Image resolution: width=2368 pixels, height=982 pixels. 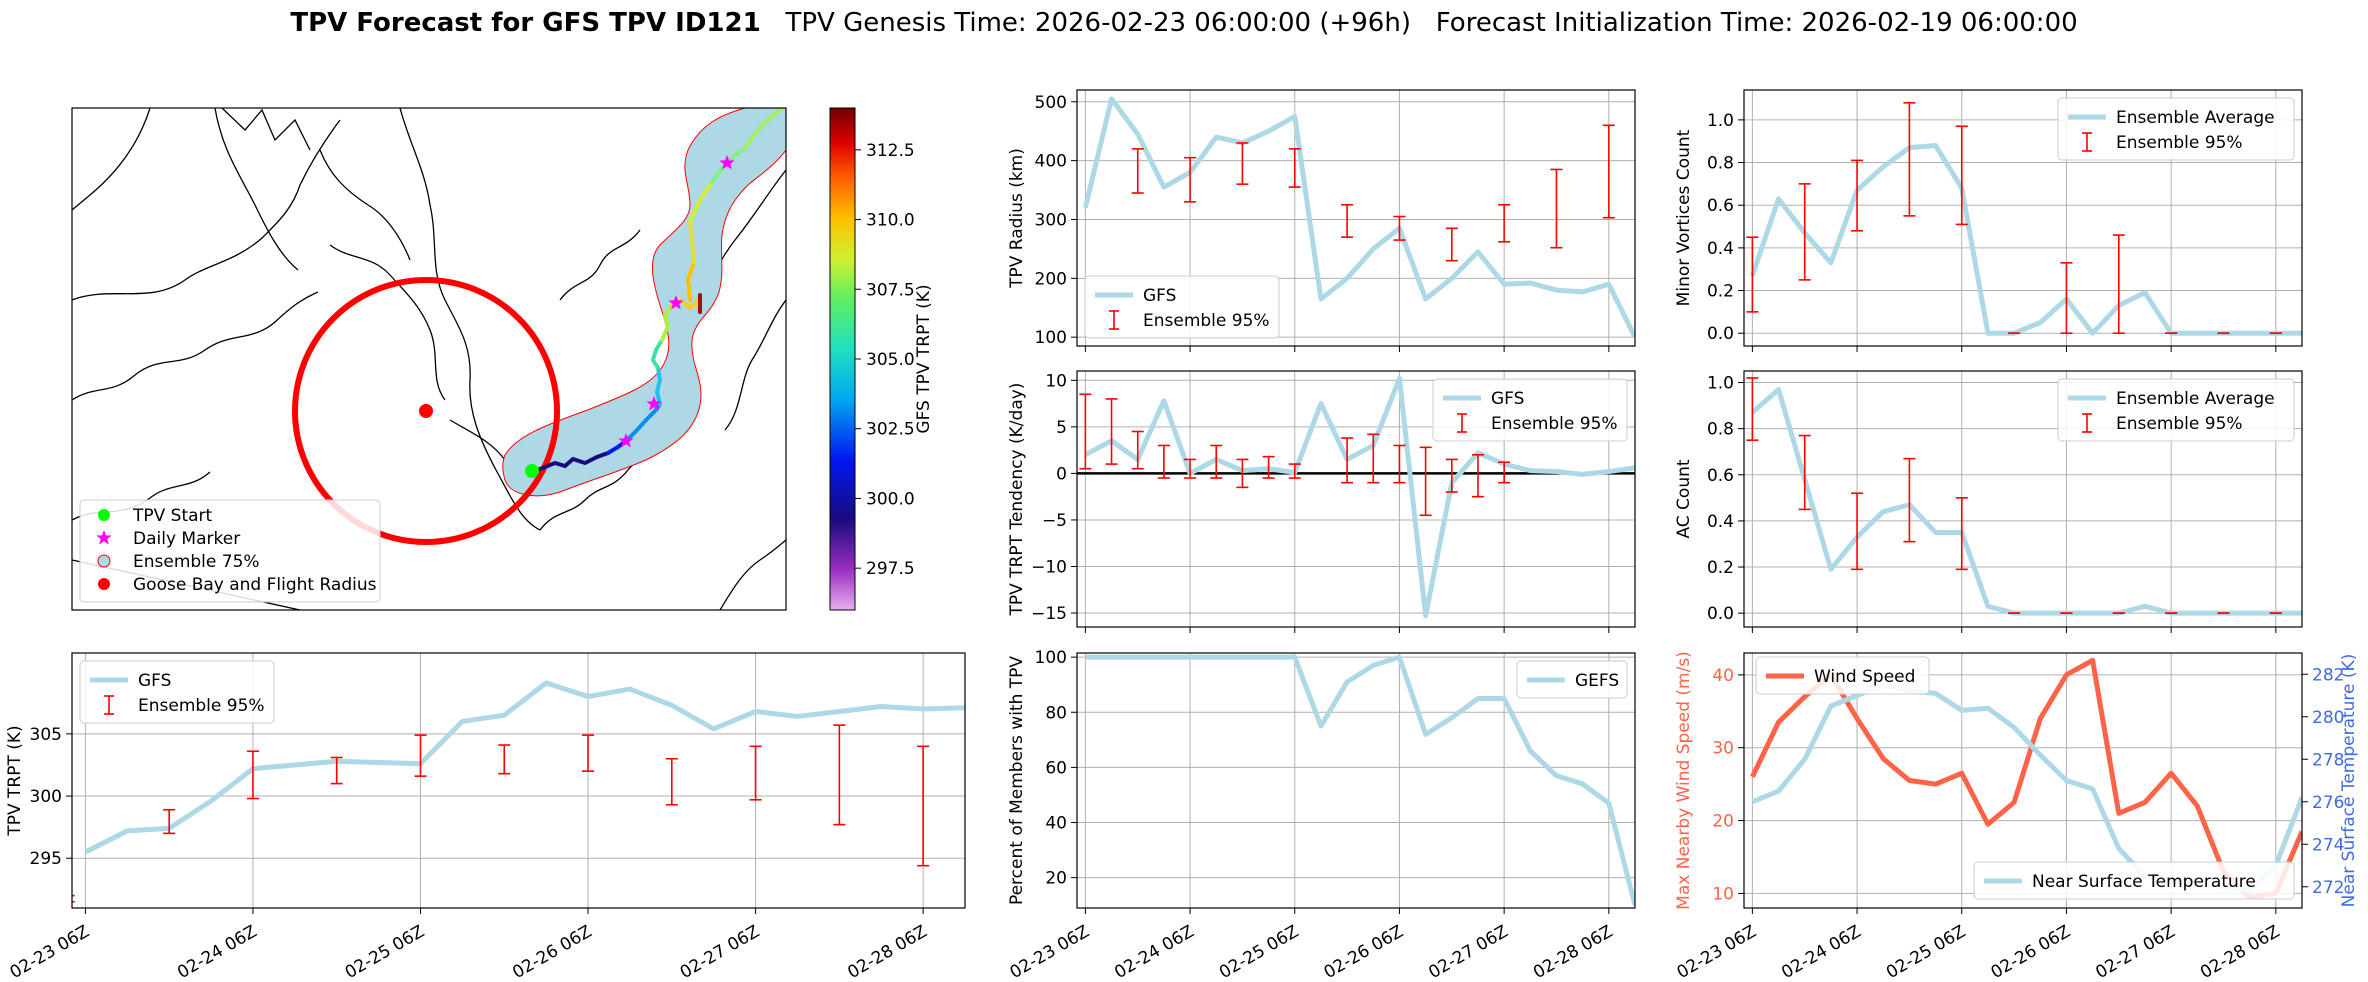 What do you see at coordinates (1723, 749) in the screenshot?
I see `y-tick-label: 30` at bounding box center [1723, 749].